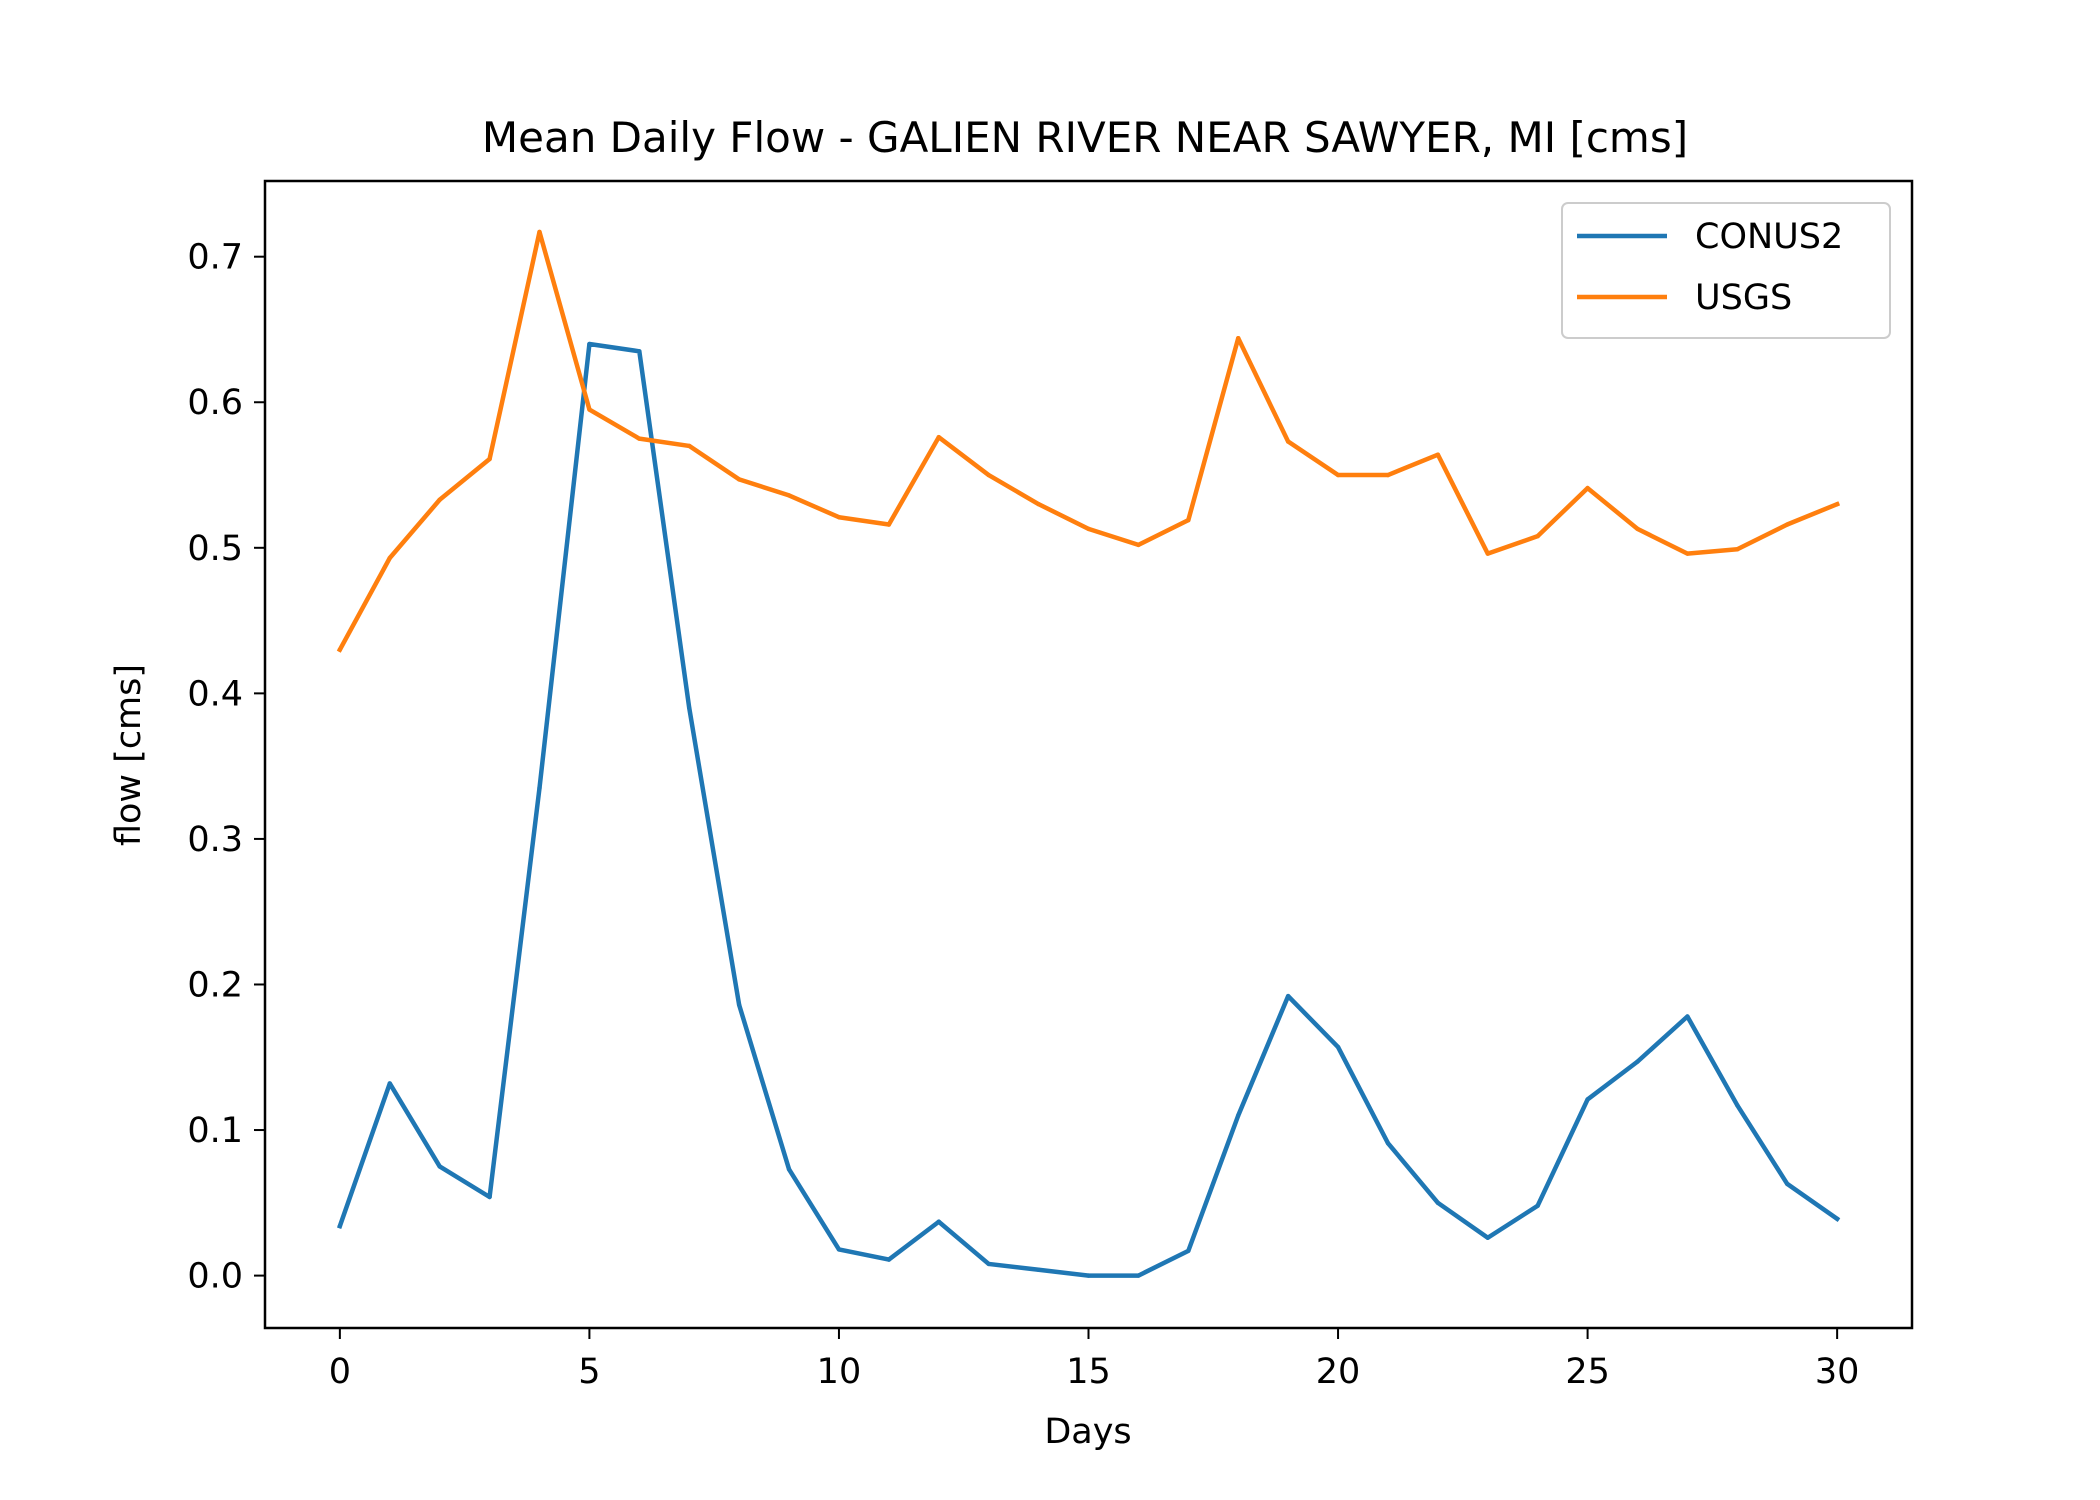 This screenshot has width=2100, height=1500. Describe the element at coordinates (1088, 1372) in the screenshot. I see `x-tick-label-15: 15` at that location.